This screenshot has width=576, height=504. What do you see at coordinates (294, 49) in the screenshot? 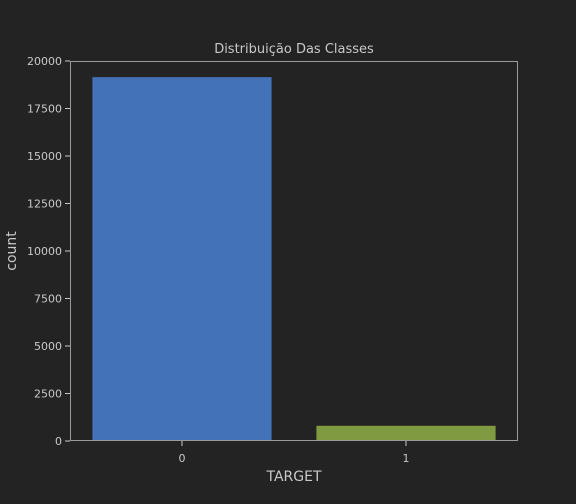
I see `chart-title: Distribuição Das Classes` at bounding box center [294, 49].